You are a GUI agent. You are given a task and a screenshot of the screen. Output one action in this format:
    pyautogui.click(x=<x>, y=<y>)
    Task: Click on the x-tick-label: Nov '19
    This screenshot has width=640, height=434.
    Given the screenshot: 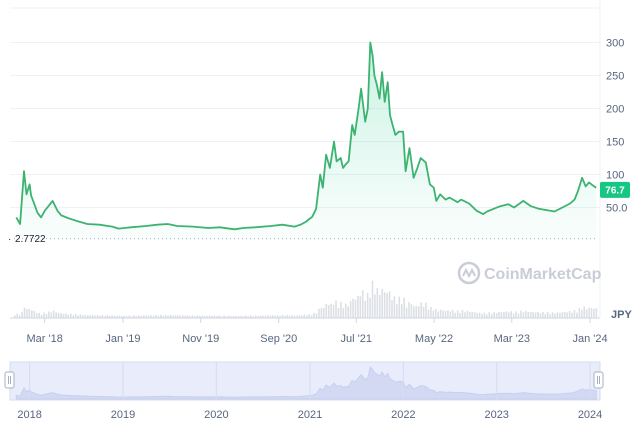 What is the action you would take?
    pyautogui.click(x=200, y=339)
    